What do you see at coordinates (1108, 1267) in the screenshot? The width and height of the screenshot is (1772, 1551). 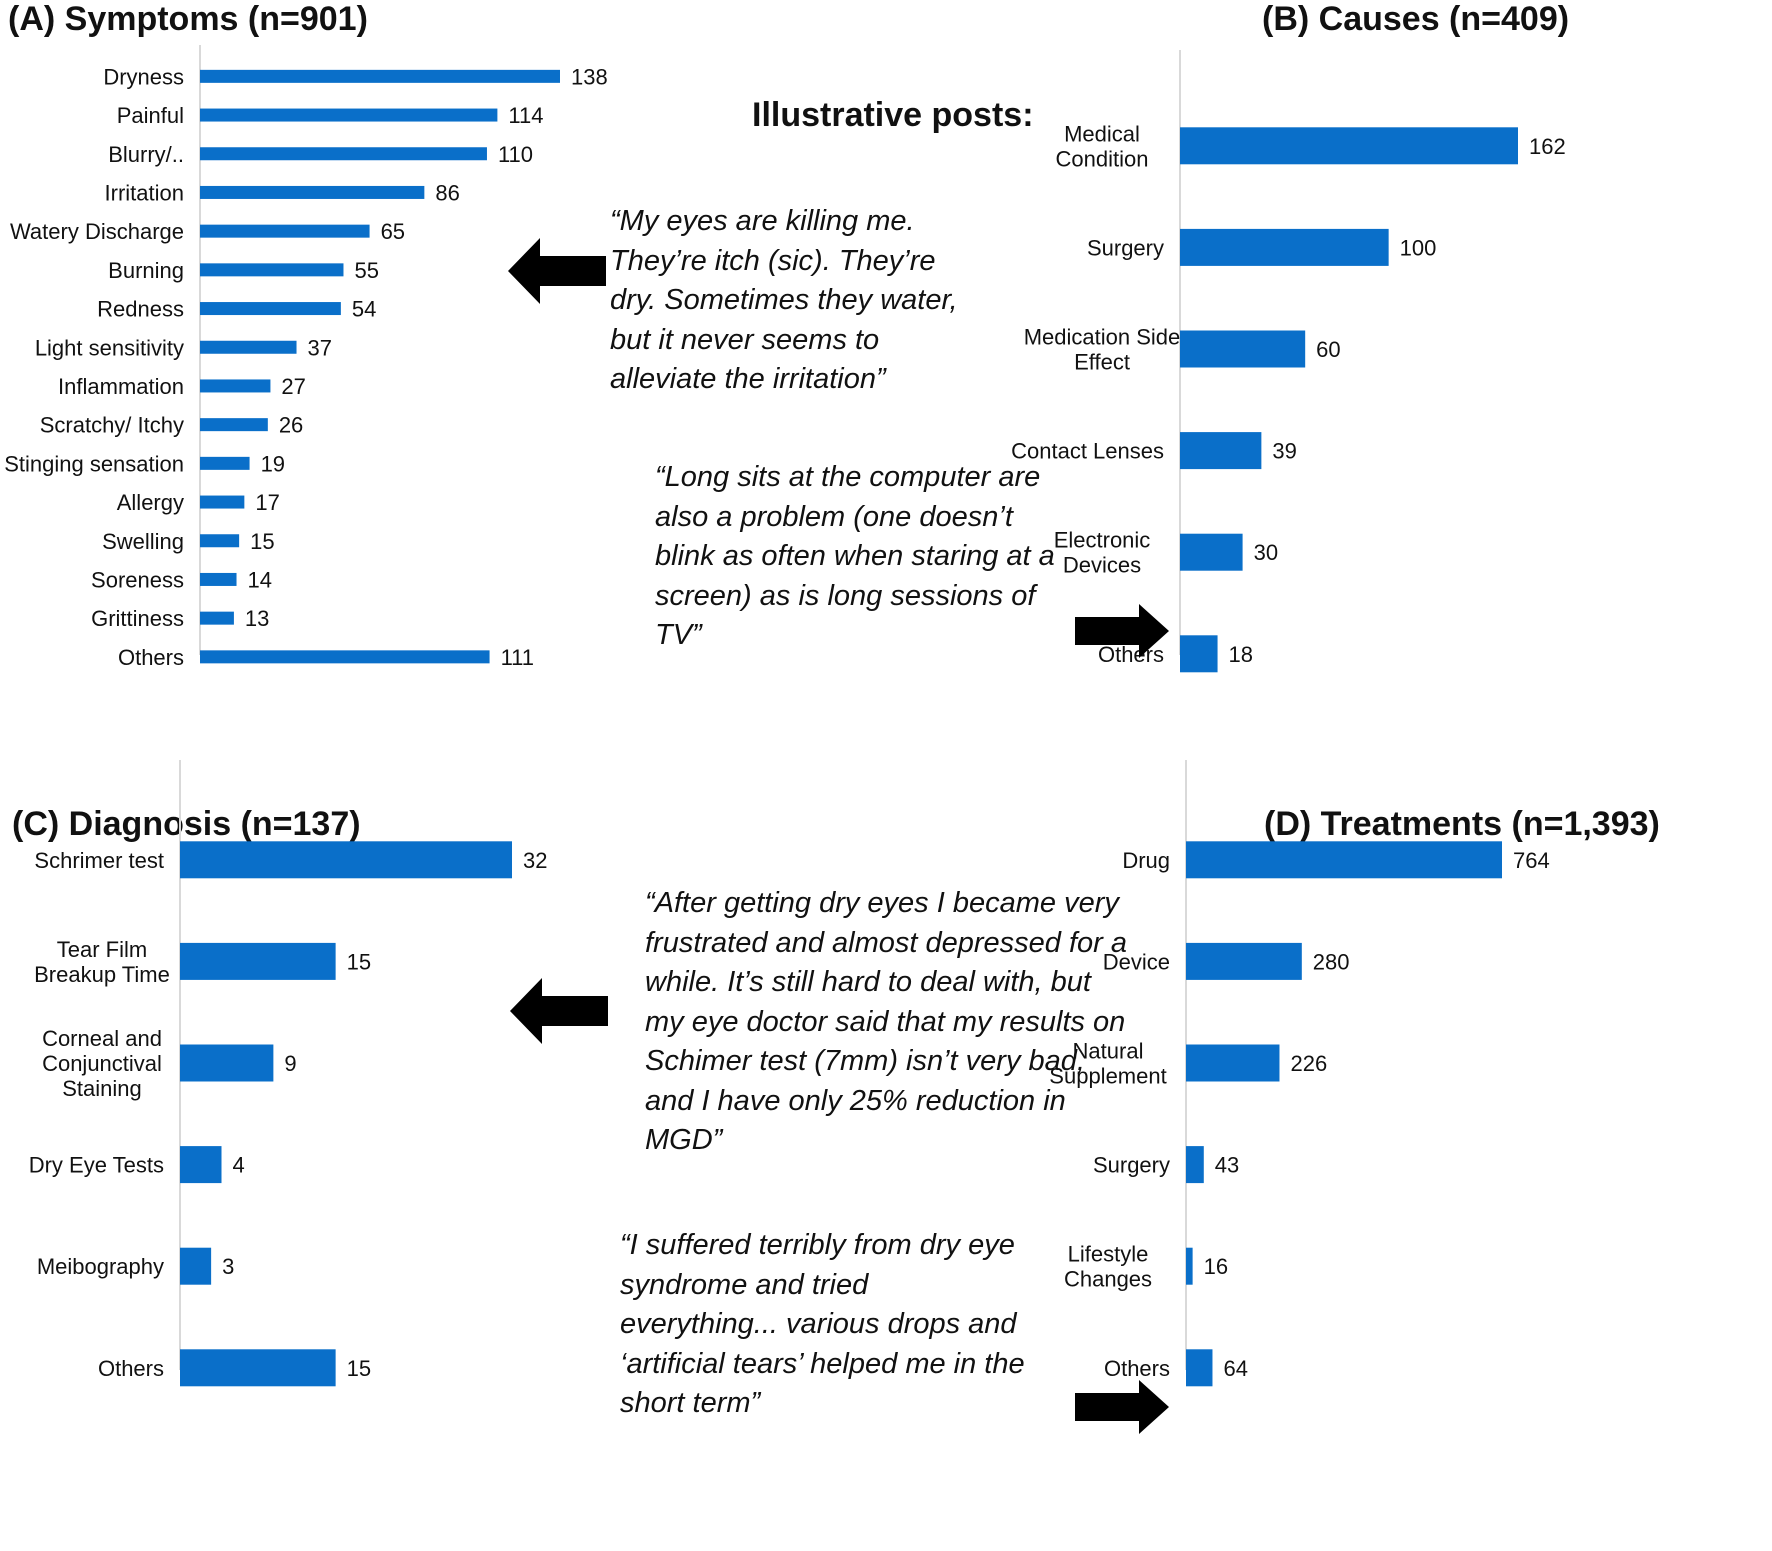 I see `category-label: Lifestyle Changes` at bounding box center [1108, 1267].